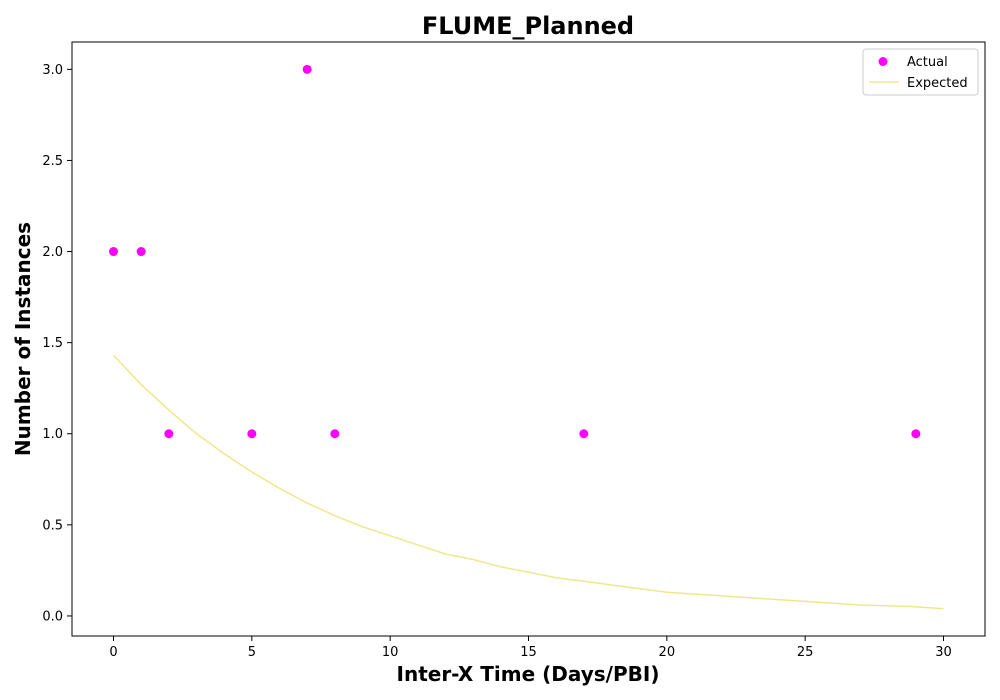 The width and height of the screenshot is (1000, 700). I want to click on x-tick-label: 5, so click(252, 652).